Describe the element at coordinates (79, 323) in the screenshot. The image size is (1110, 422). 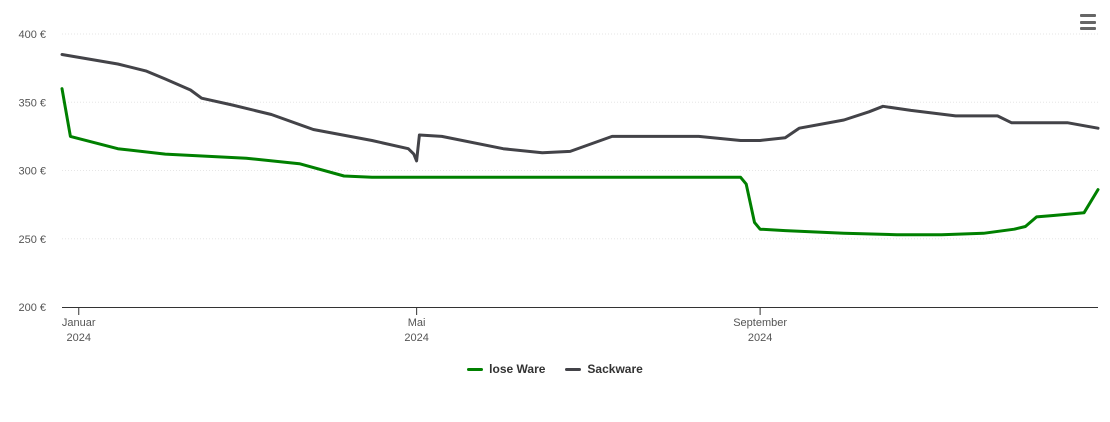
I see `x-tick-label-month: Januar` at that location.